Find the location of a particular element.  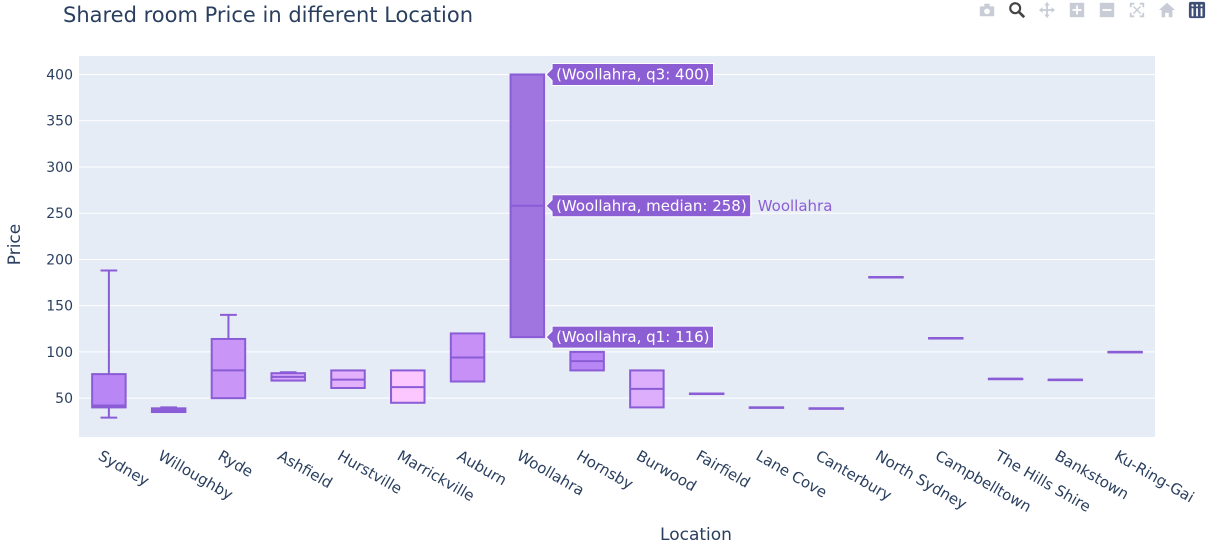

box-north-sydney is located at coordinates (886, 277).